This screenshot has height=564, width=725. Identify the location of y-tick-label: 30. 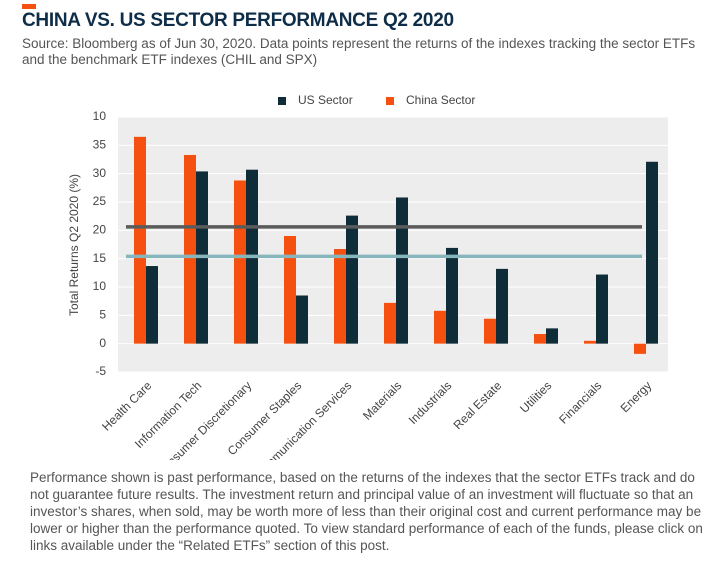
(100, 173).